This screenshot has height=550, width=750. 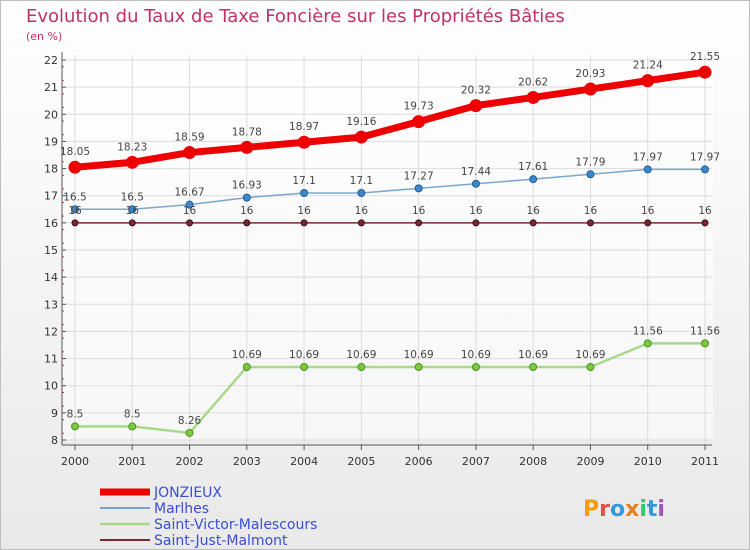 I want to click on data-label-jonzieux: 18.78, so click(x=247, y=132).